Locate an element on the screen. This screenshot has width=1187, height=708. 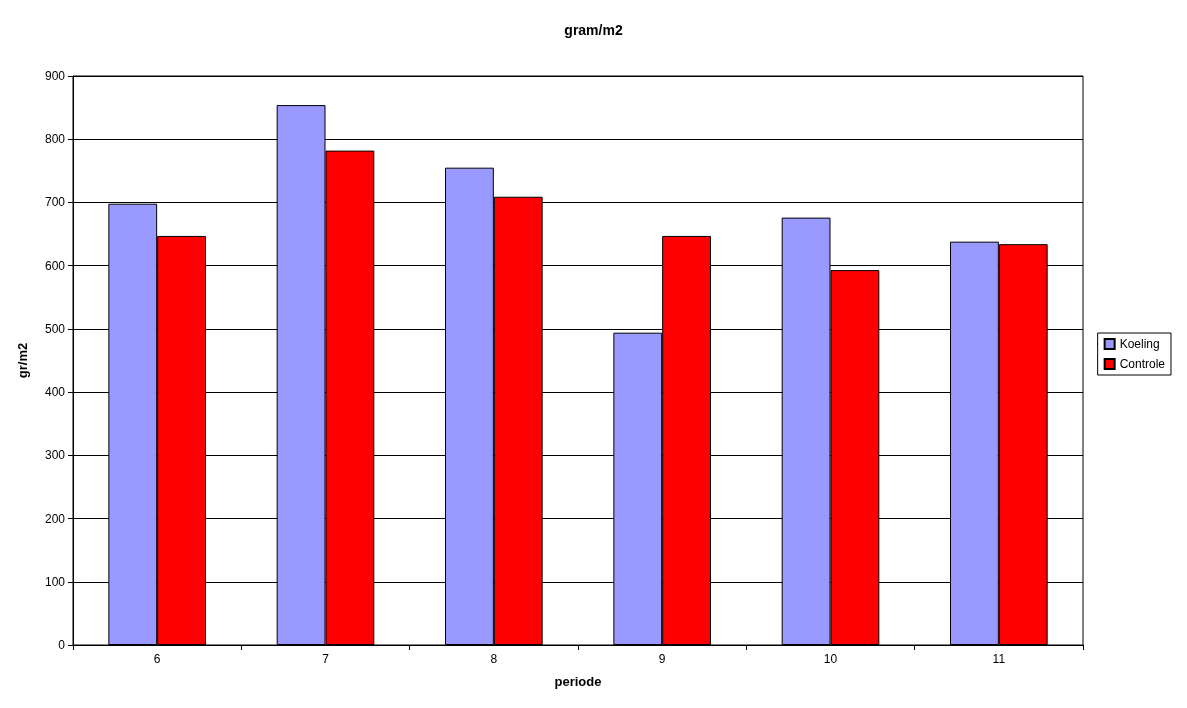
y-tick-label: 800 is located at coordinates (55, 139).